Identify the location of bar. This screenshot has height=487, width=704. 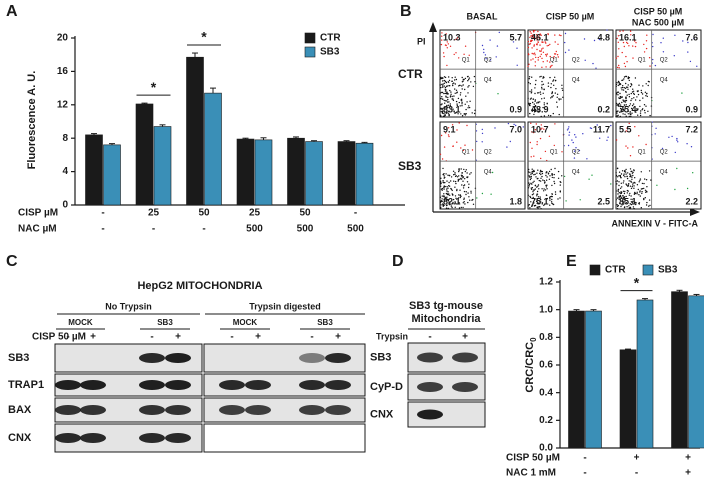
(263, 172).